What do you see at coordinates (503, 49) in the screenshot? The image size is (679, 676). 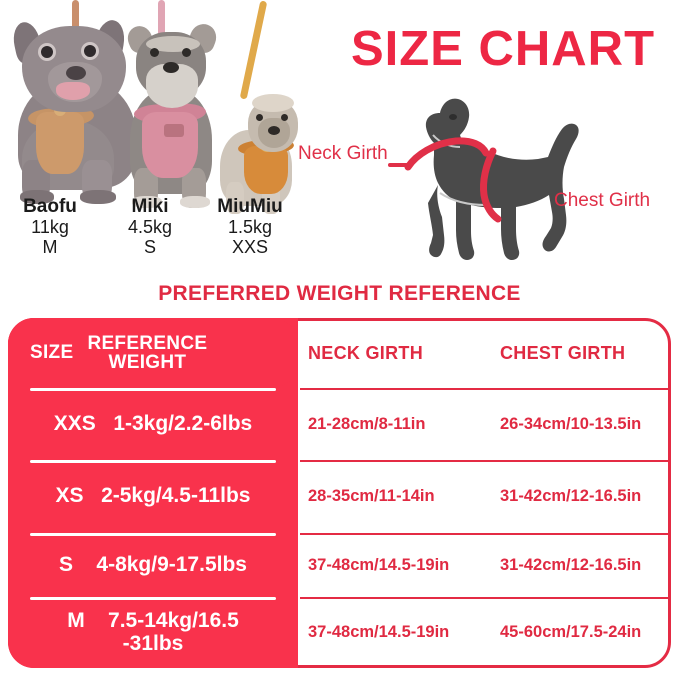 I see `page-title: SIZE CHART` at bounding box center [503, 49].